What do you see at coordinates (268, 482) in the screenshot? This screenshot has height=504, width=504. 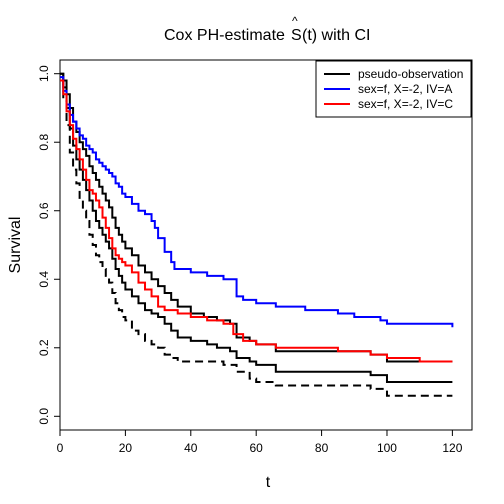 I see `x-axis-title: t` at bounding box center [268, 482].